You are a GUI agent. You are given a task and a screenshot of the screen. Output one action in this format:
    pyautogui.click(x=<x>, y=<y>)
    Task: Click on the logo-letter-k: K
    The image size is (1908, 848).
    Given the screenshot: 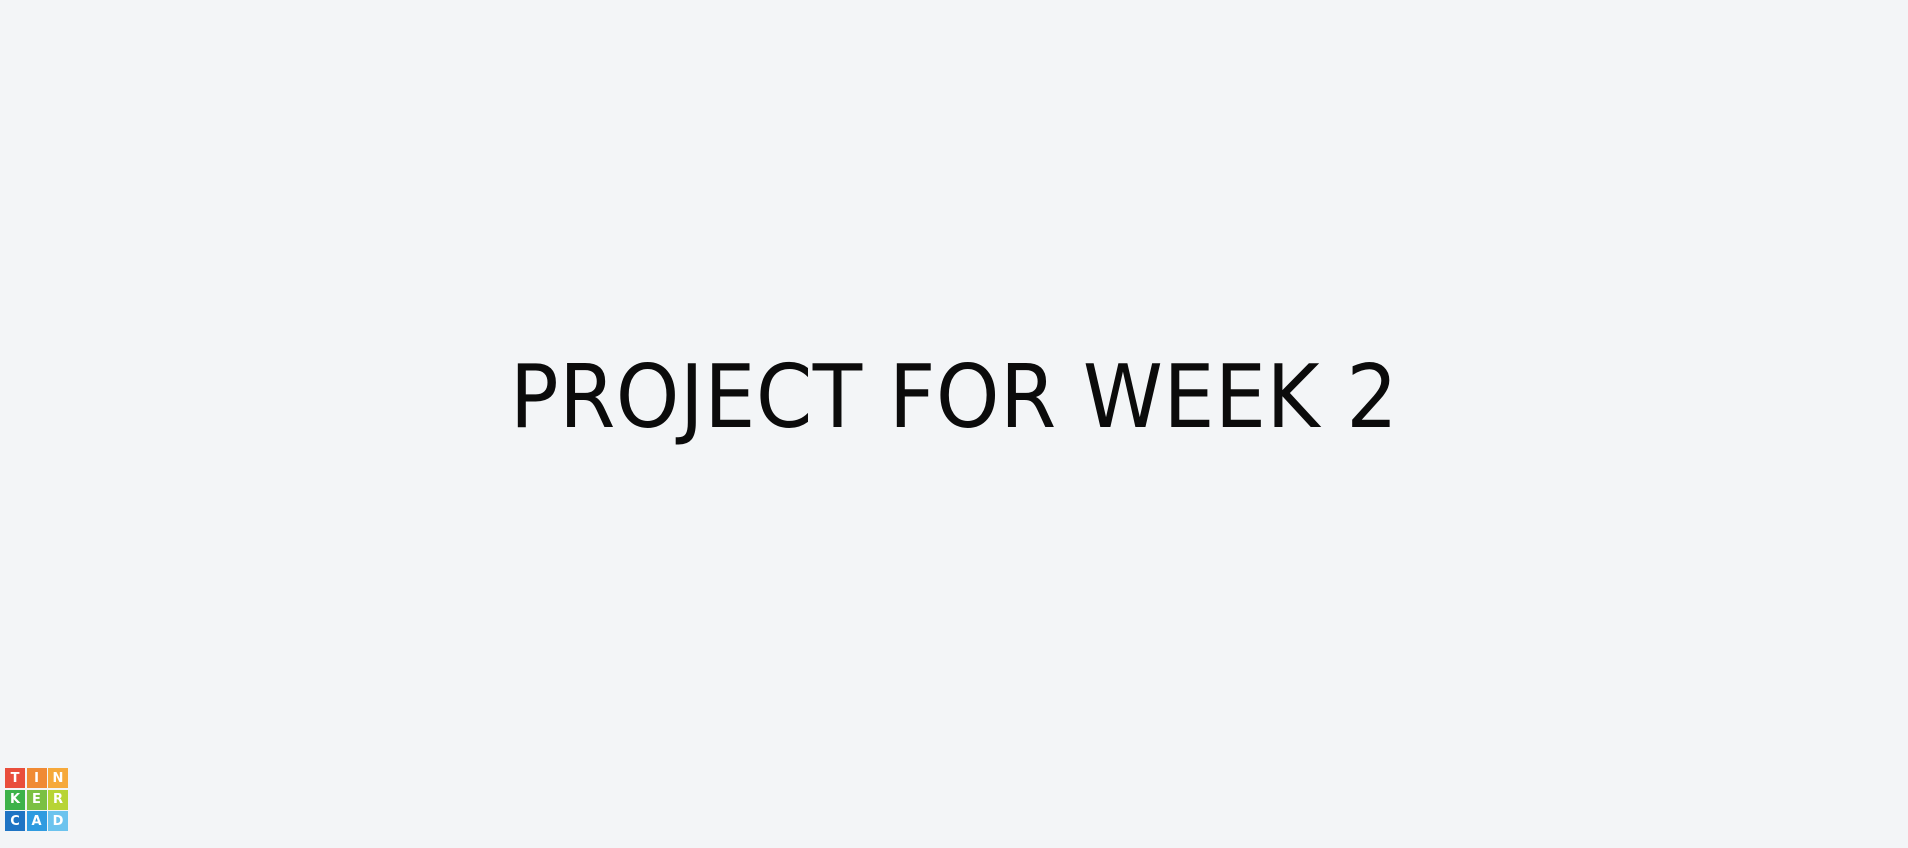 What is the action you would take?
    pyautogui.click(x=15, y=799)
    